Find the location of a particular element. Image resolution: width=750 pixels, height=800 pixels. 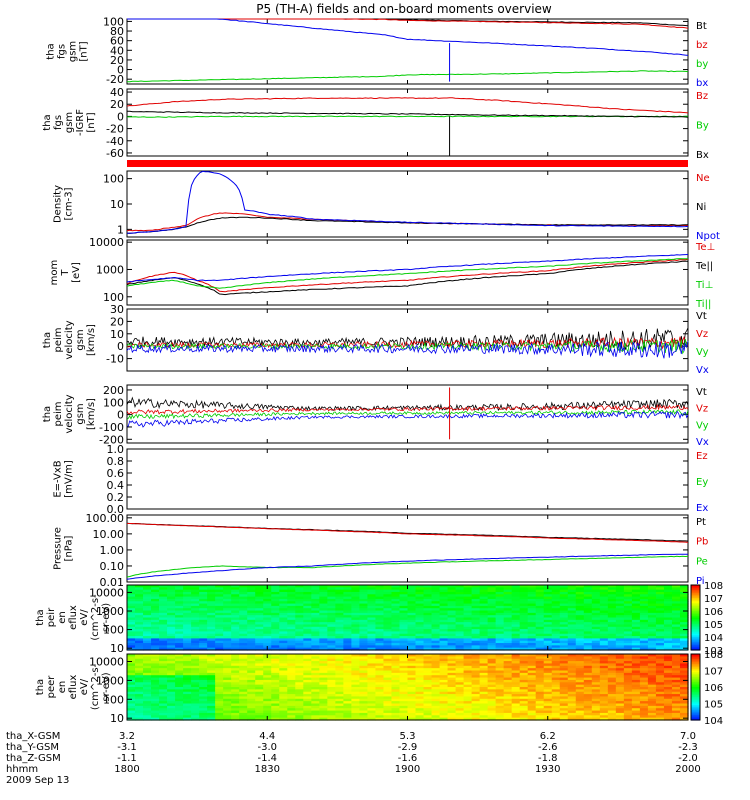

y-axis-label: peim is located at coordinates (58, 413).